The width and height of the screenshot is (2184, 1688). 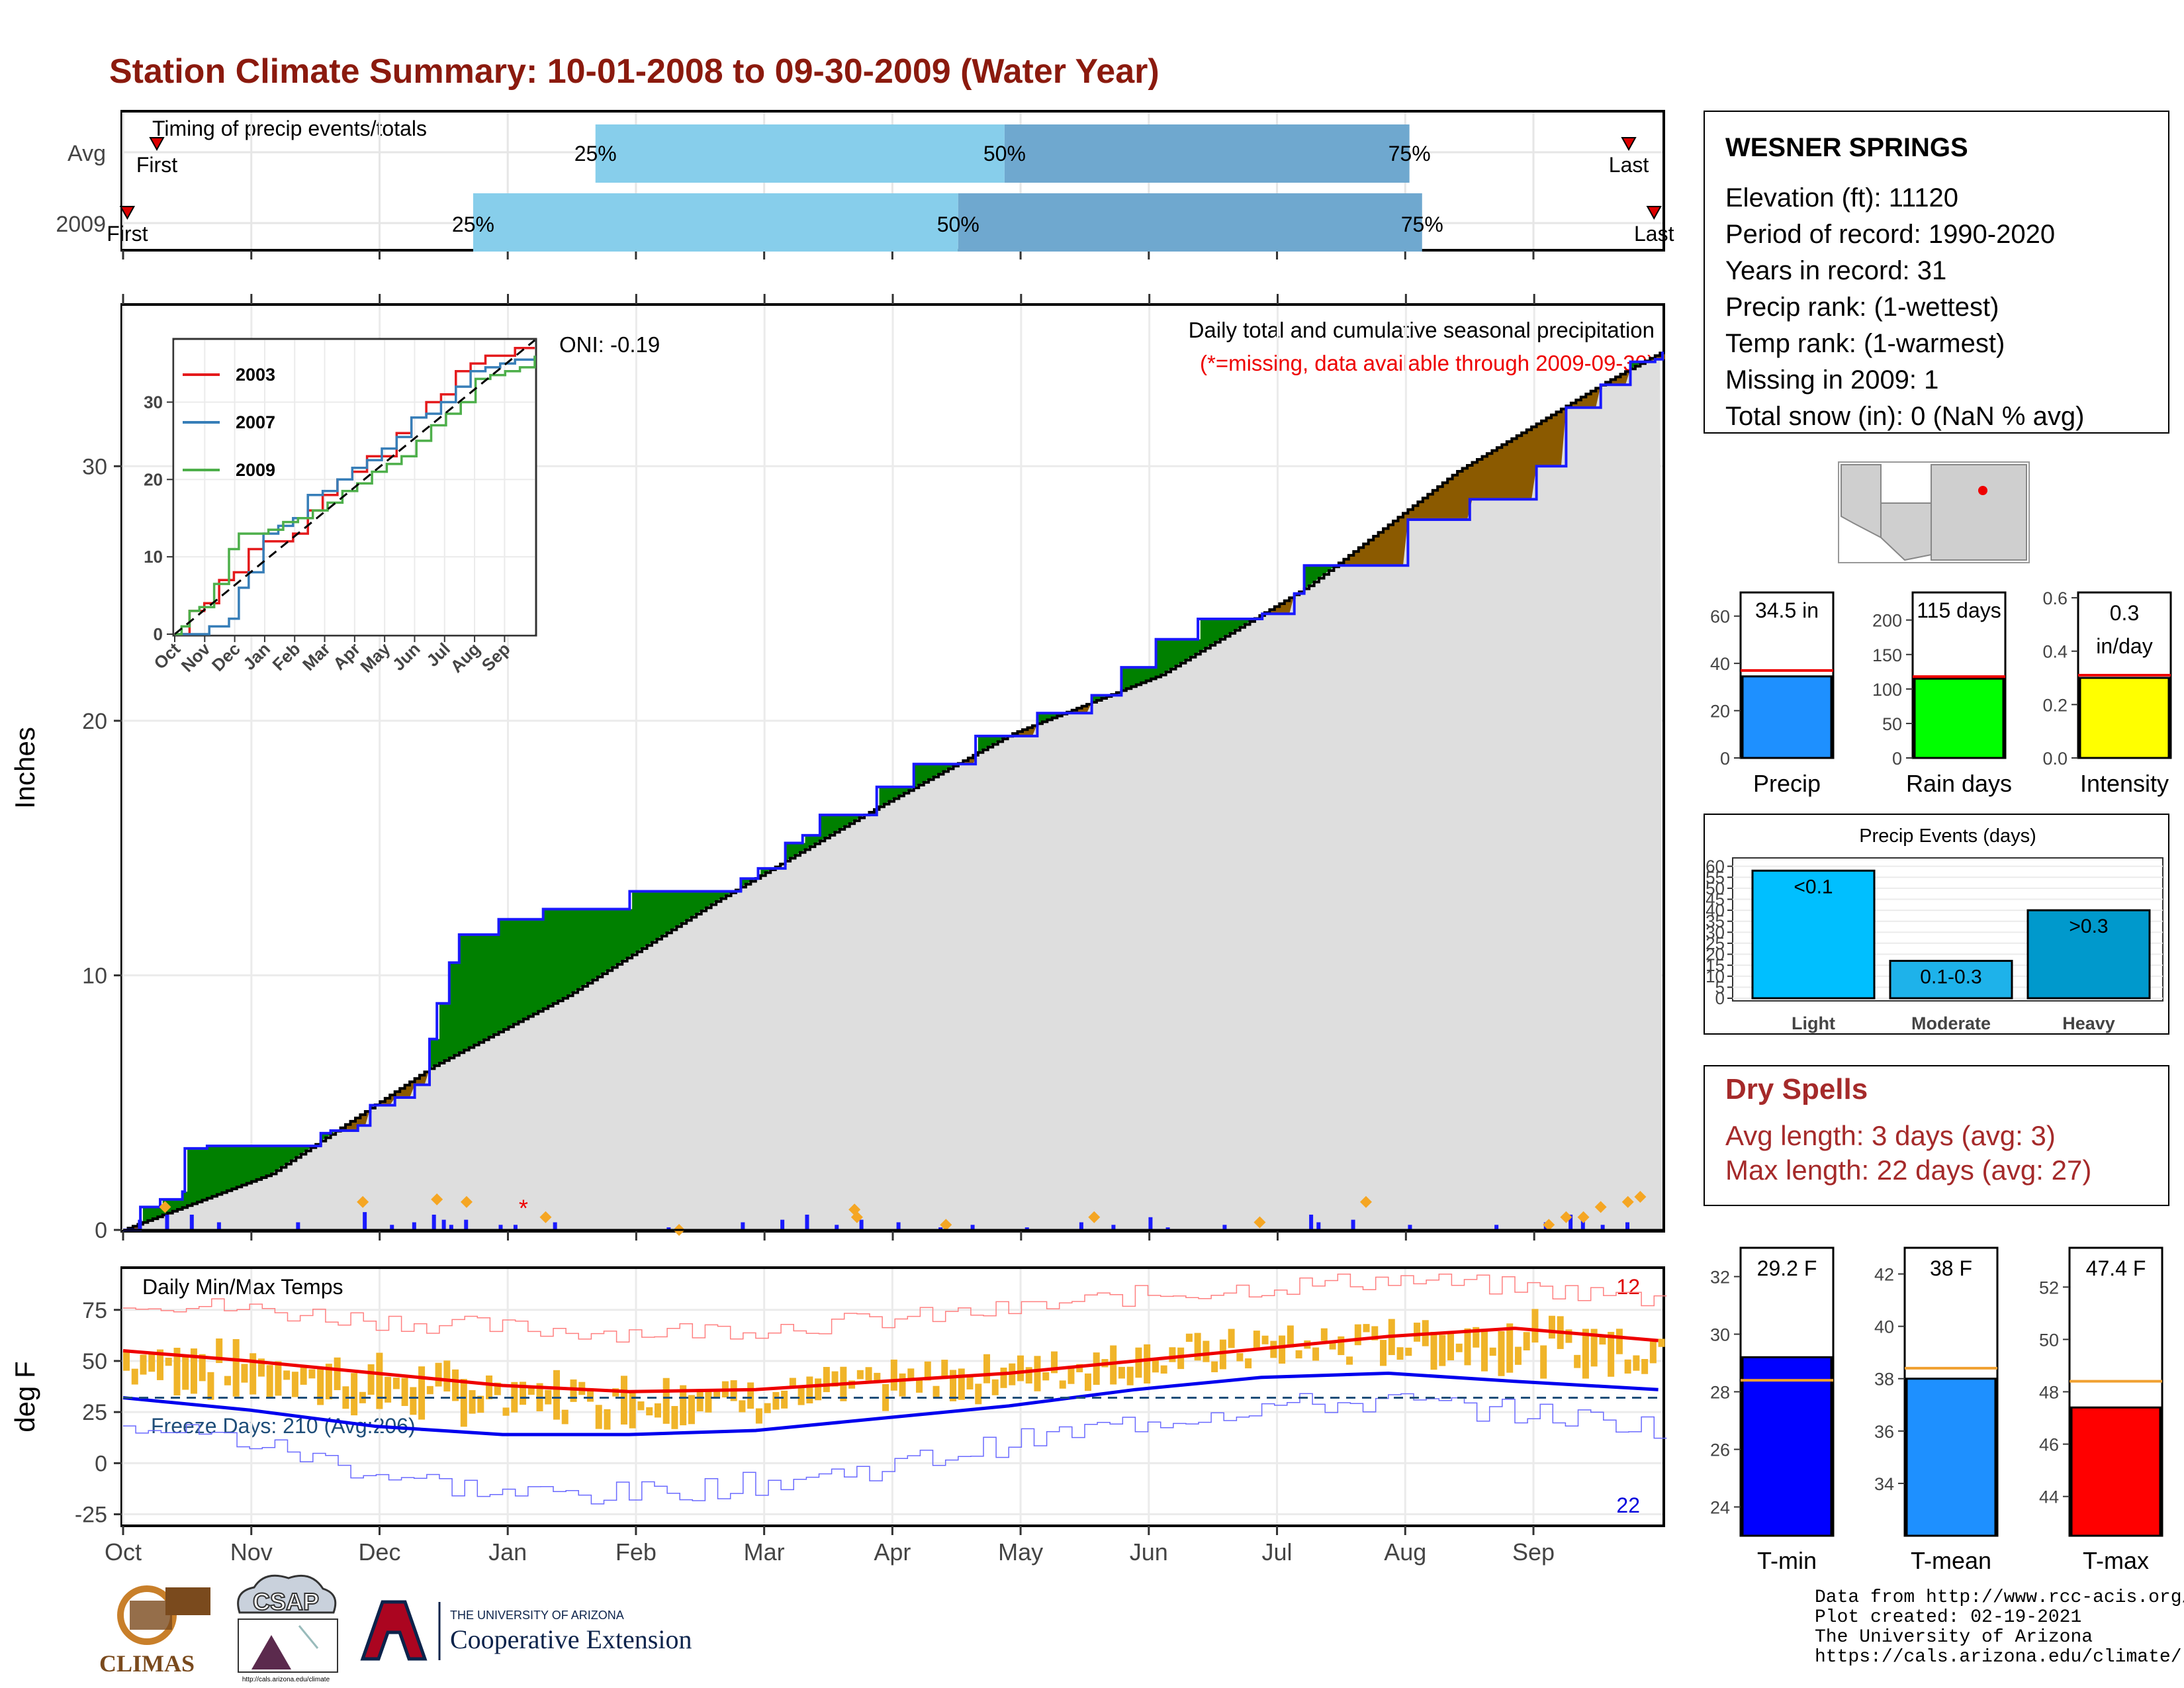 I want to click on annual-category-label: Rain days, so click(x=1959, y=783).